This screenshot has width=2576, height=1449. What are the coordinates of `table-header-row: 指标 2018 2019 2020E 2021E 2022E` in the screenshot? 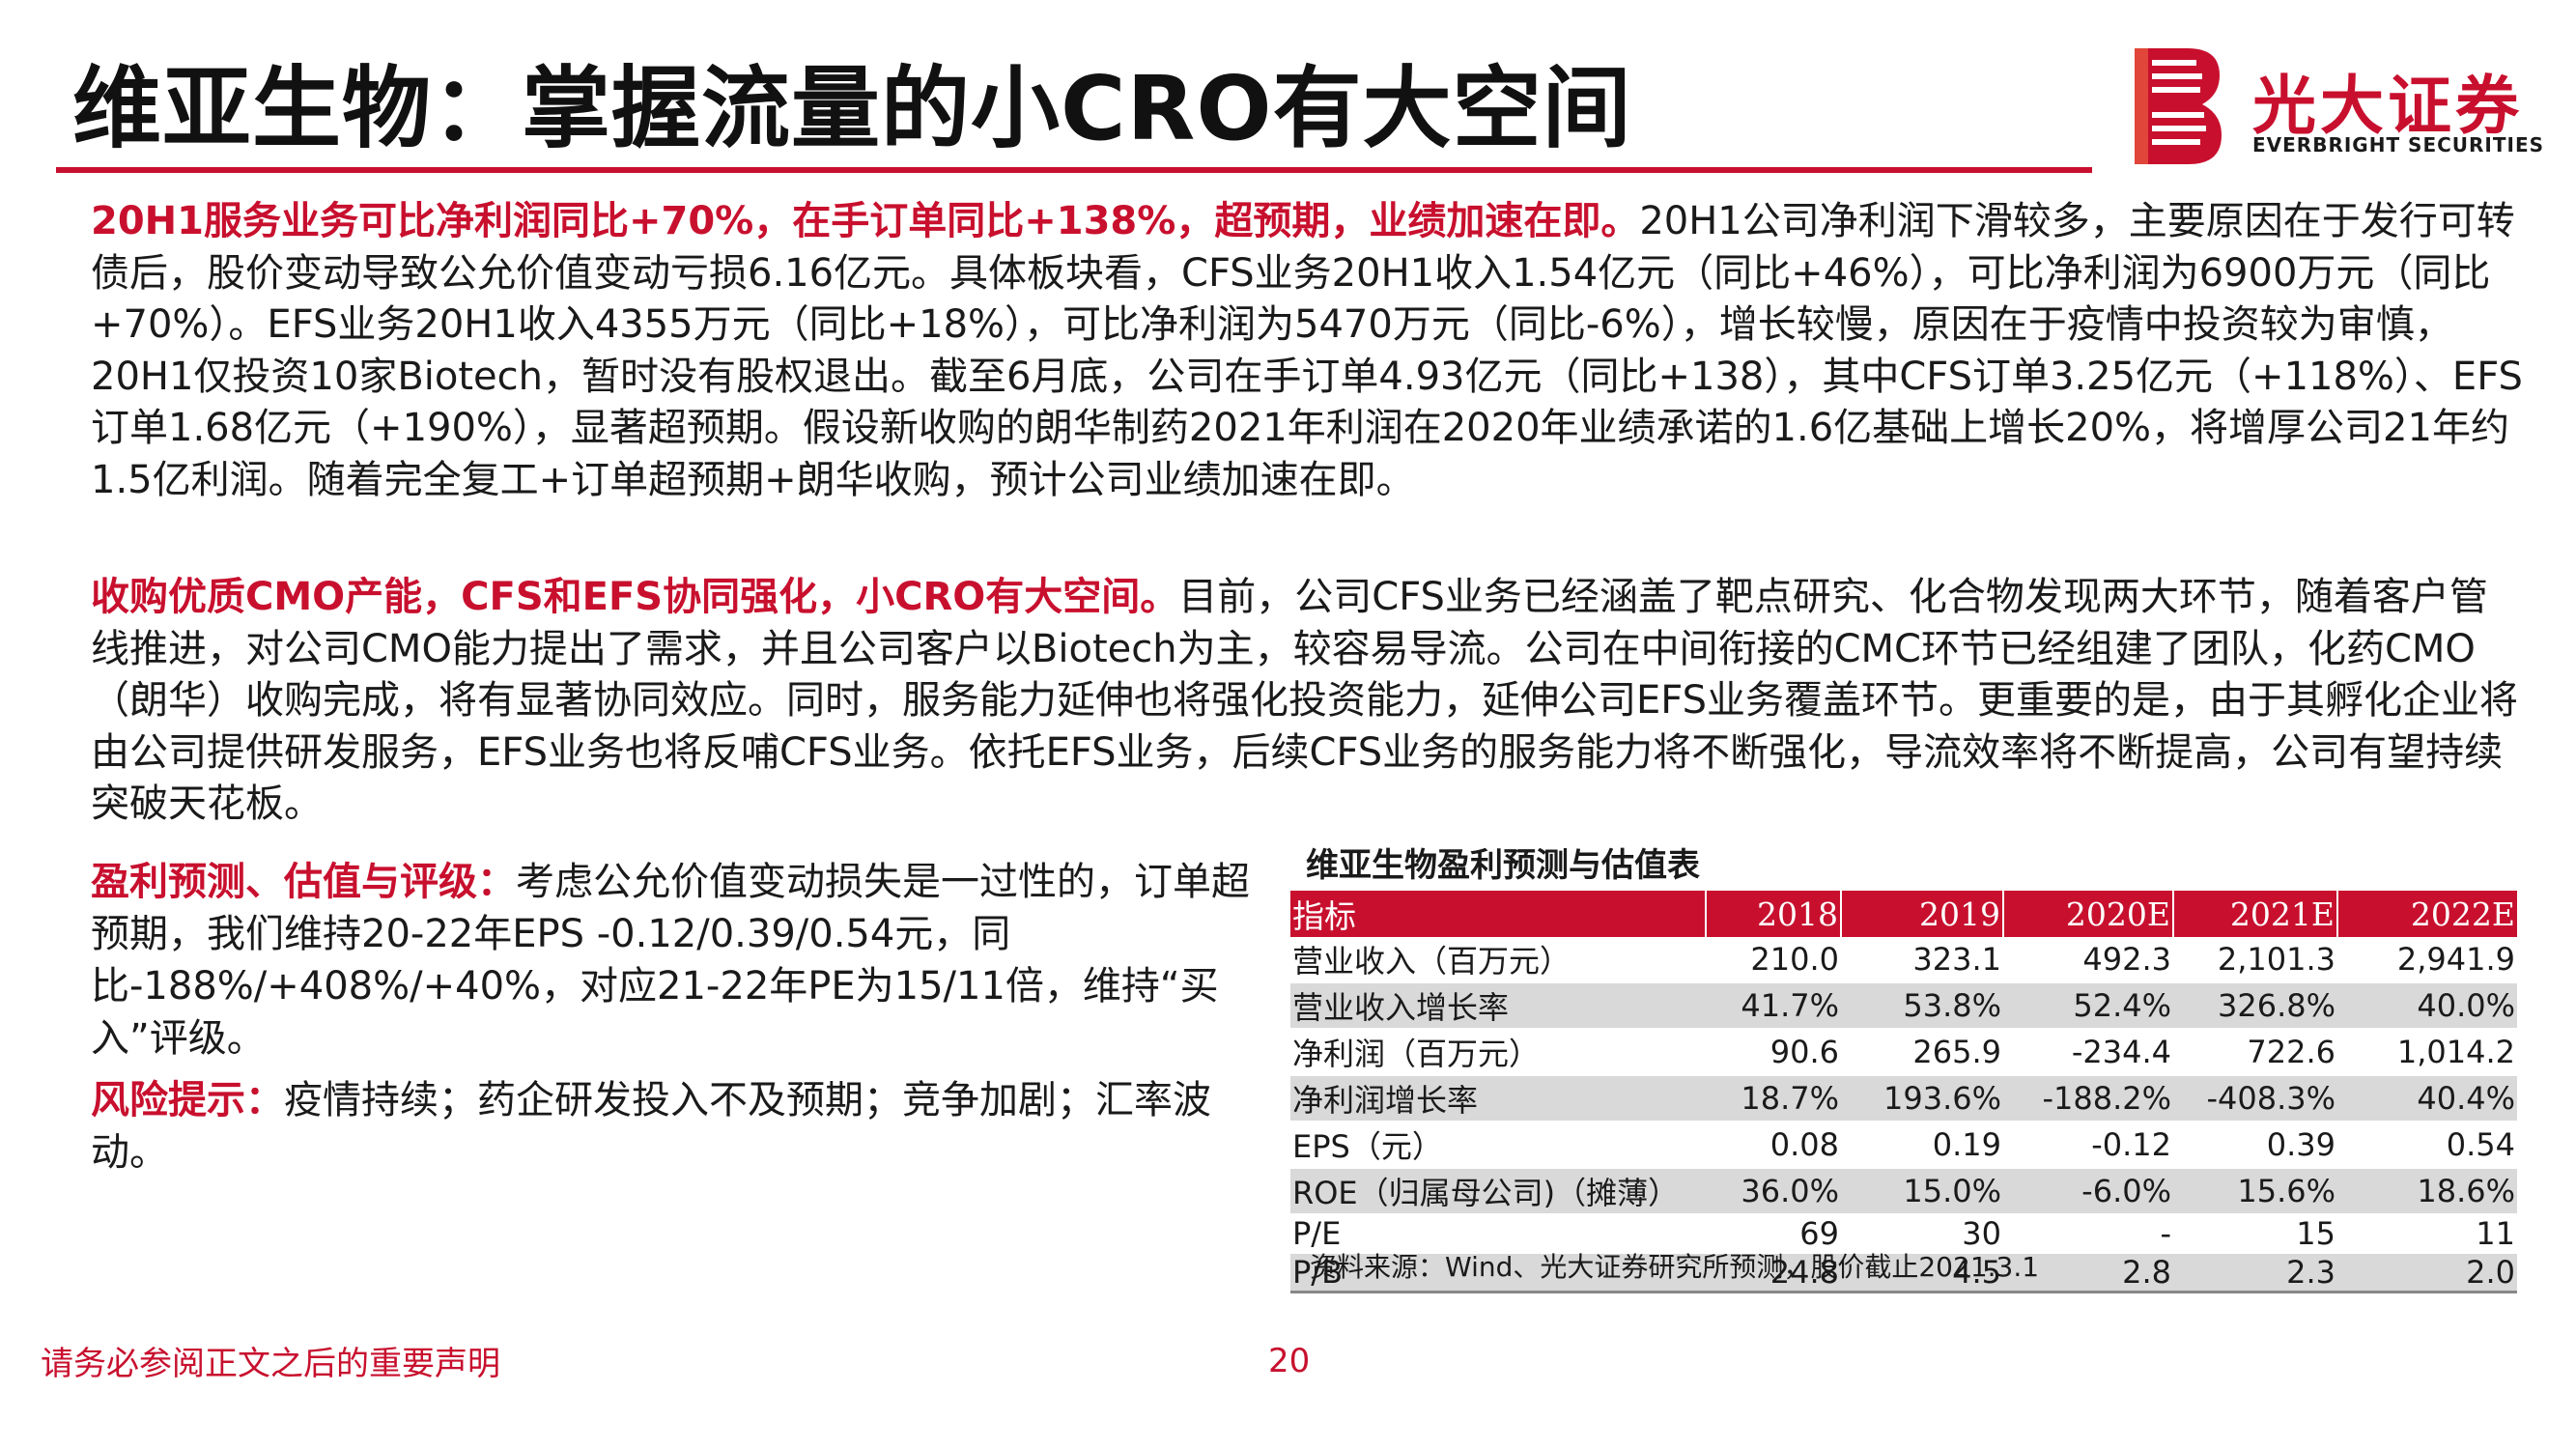 It's located at (1903, 914).